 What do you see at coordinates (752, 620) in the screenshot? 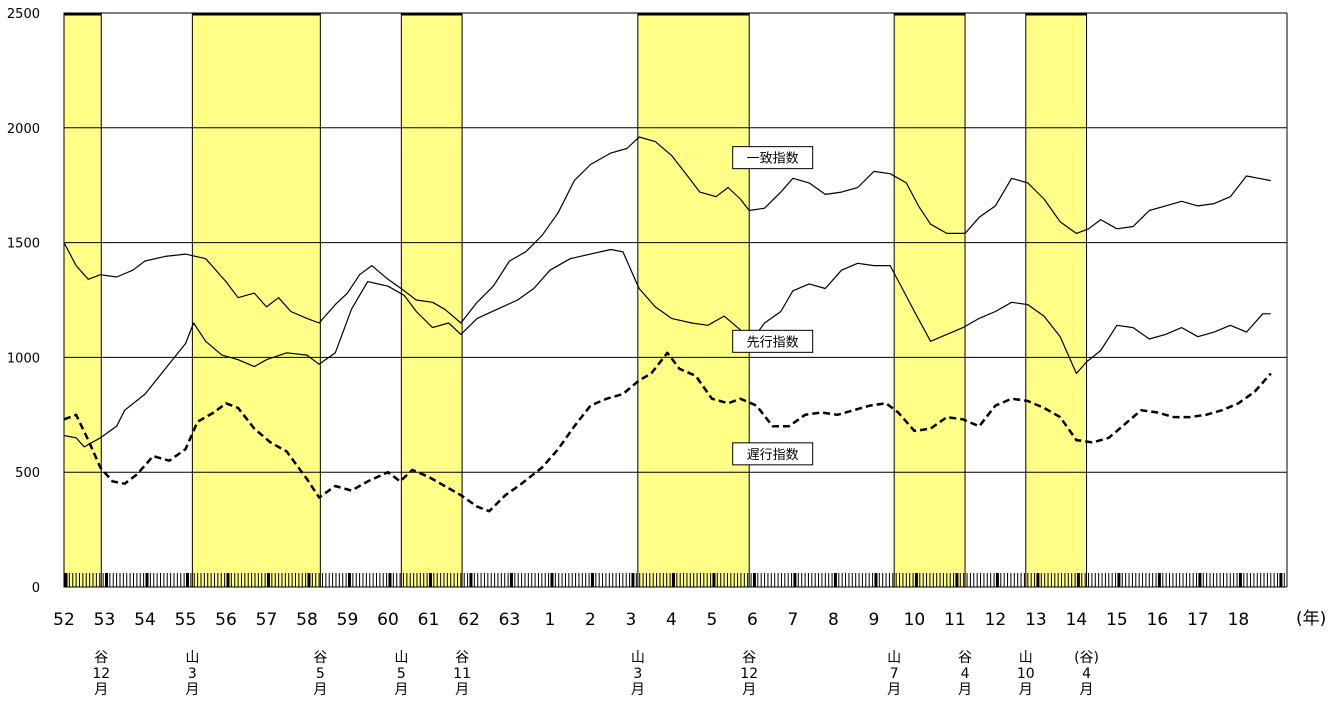
I see `x-tick-label-17: 6` at bounding box center [752, 620].